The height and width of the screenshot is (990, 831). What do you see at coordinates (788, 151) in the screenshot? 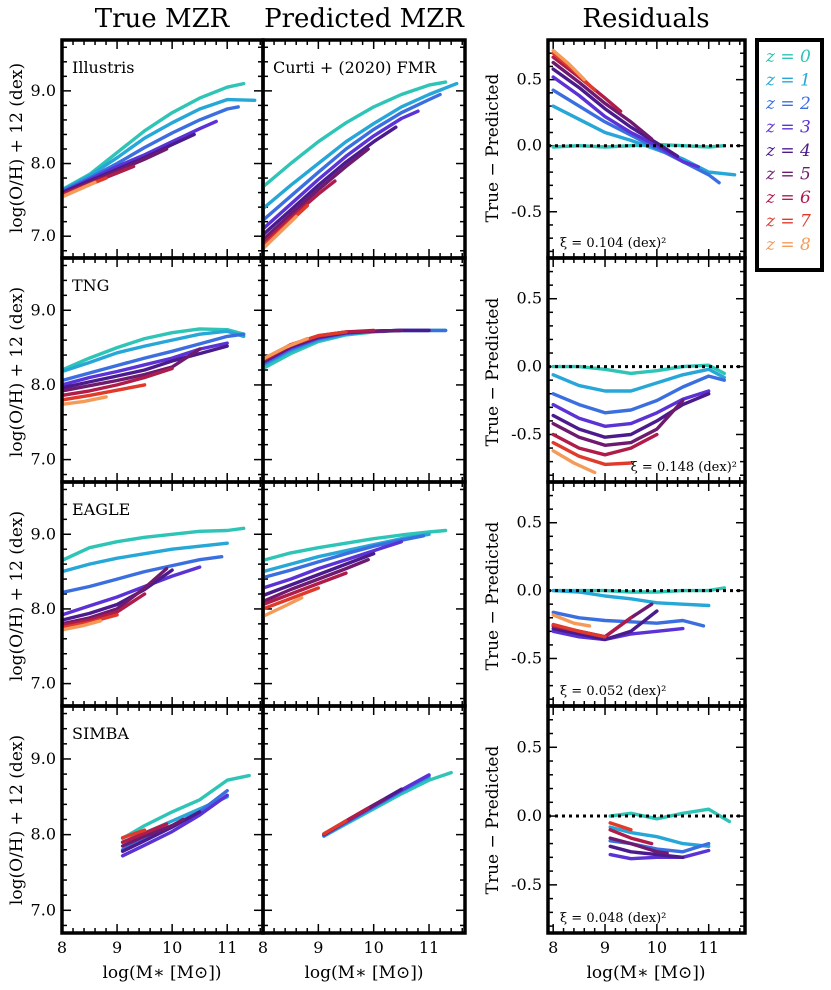
I see `legend-entry-z-4: z = 4` at bounding box center [788, 151].